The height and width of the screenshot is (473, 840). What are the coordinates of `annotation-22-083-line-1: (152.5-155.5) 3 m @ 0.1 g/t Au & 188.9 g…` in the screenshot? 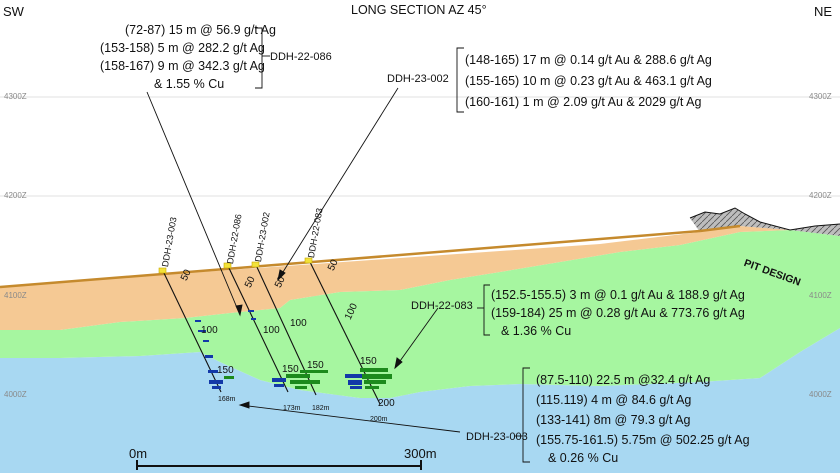 It's located at (618, 295).